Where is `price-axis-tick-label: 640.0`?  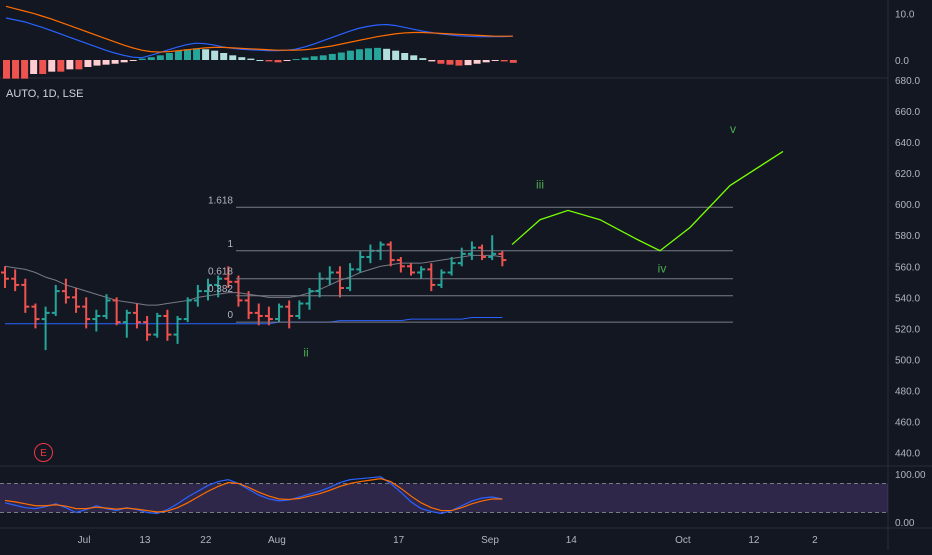 price-axis-tick-label: 640.0 is located at coordinates (907, 143).